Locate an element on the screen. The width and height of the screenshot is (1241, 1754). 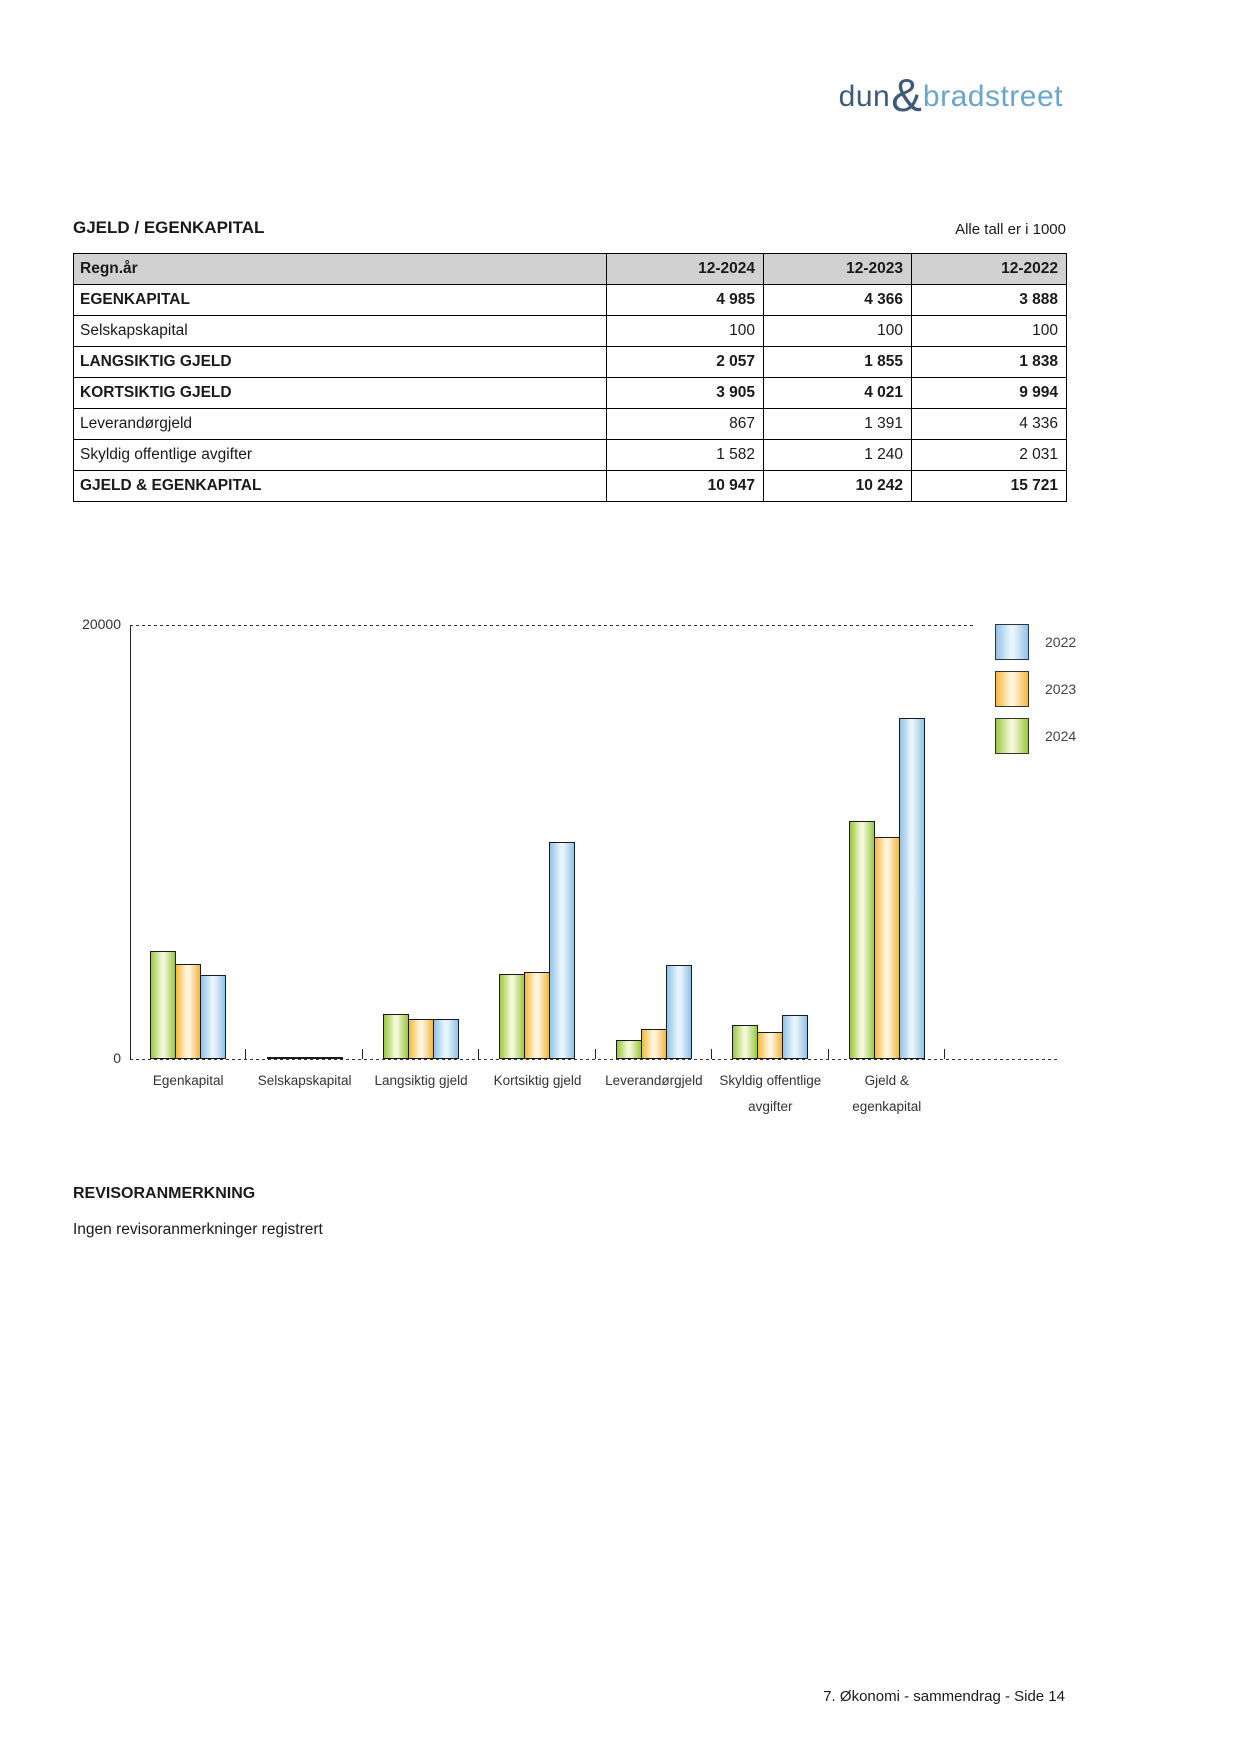
cell-value: 1 240 is located at coordinates (837, 455).